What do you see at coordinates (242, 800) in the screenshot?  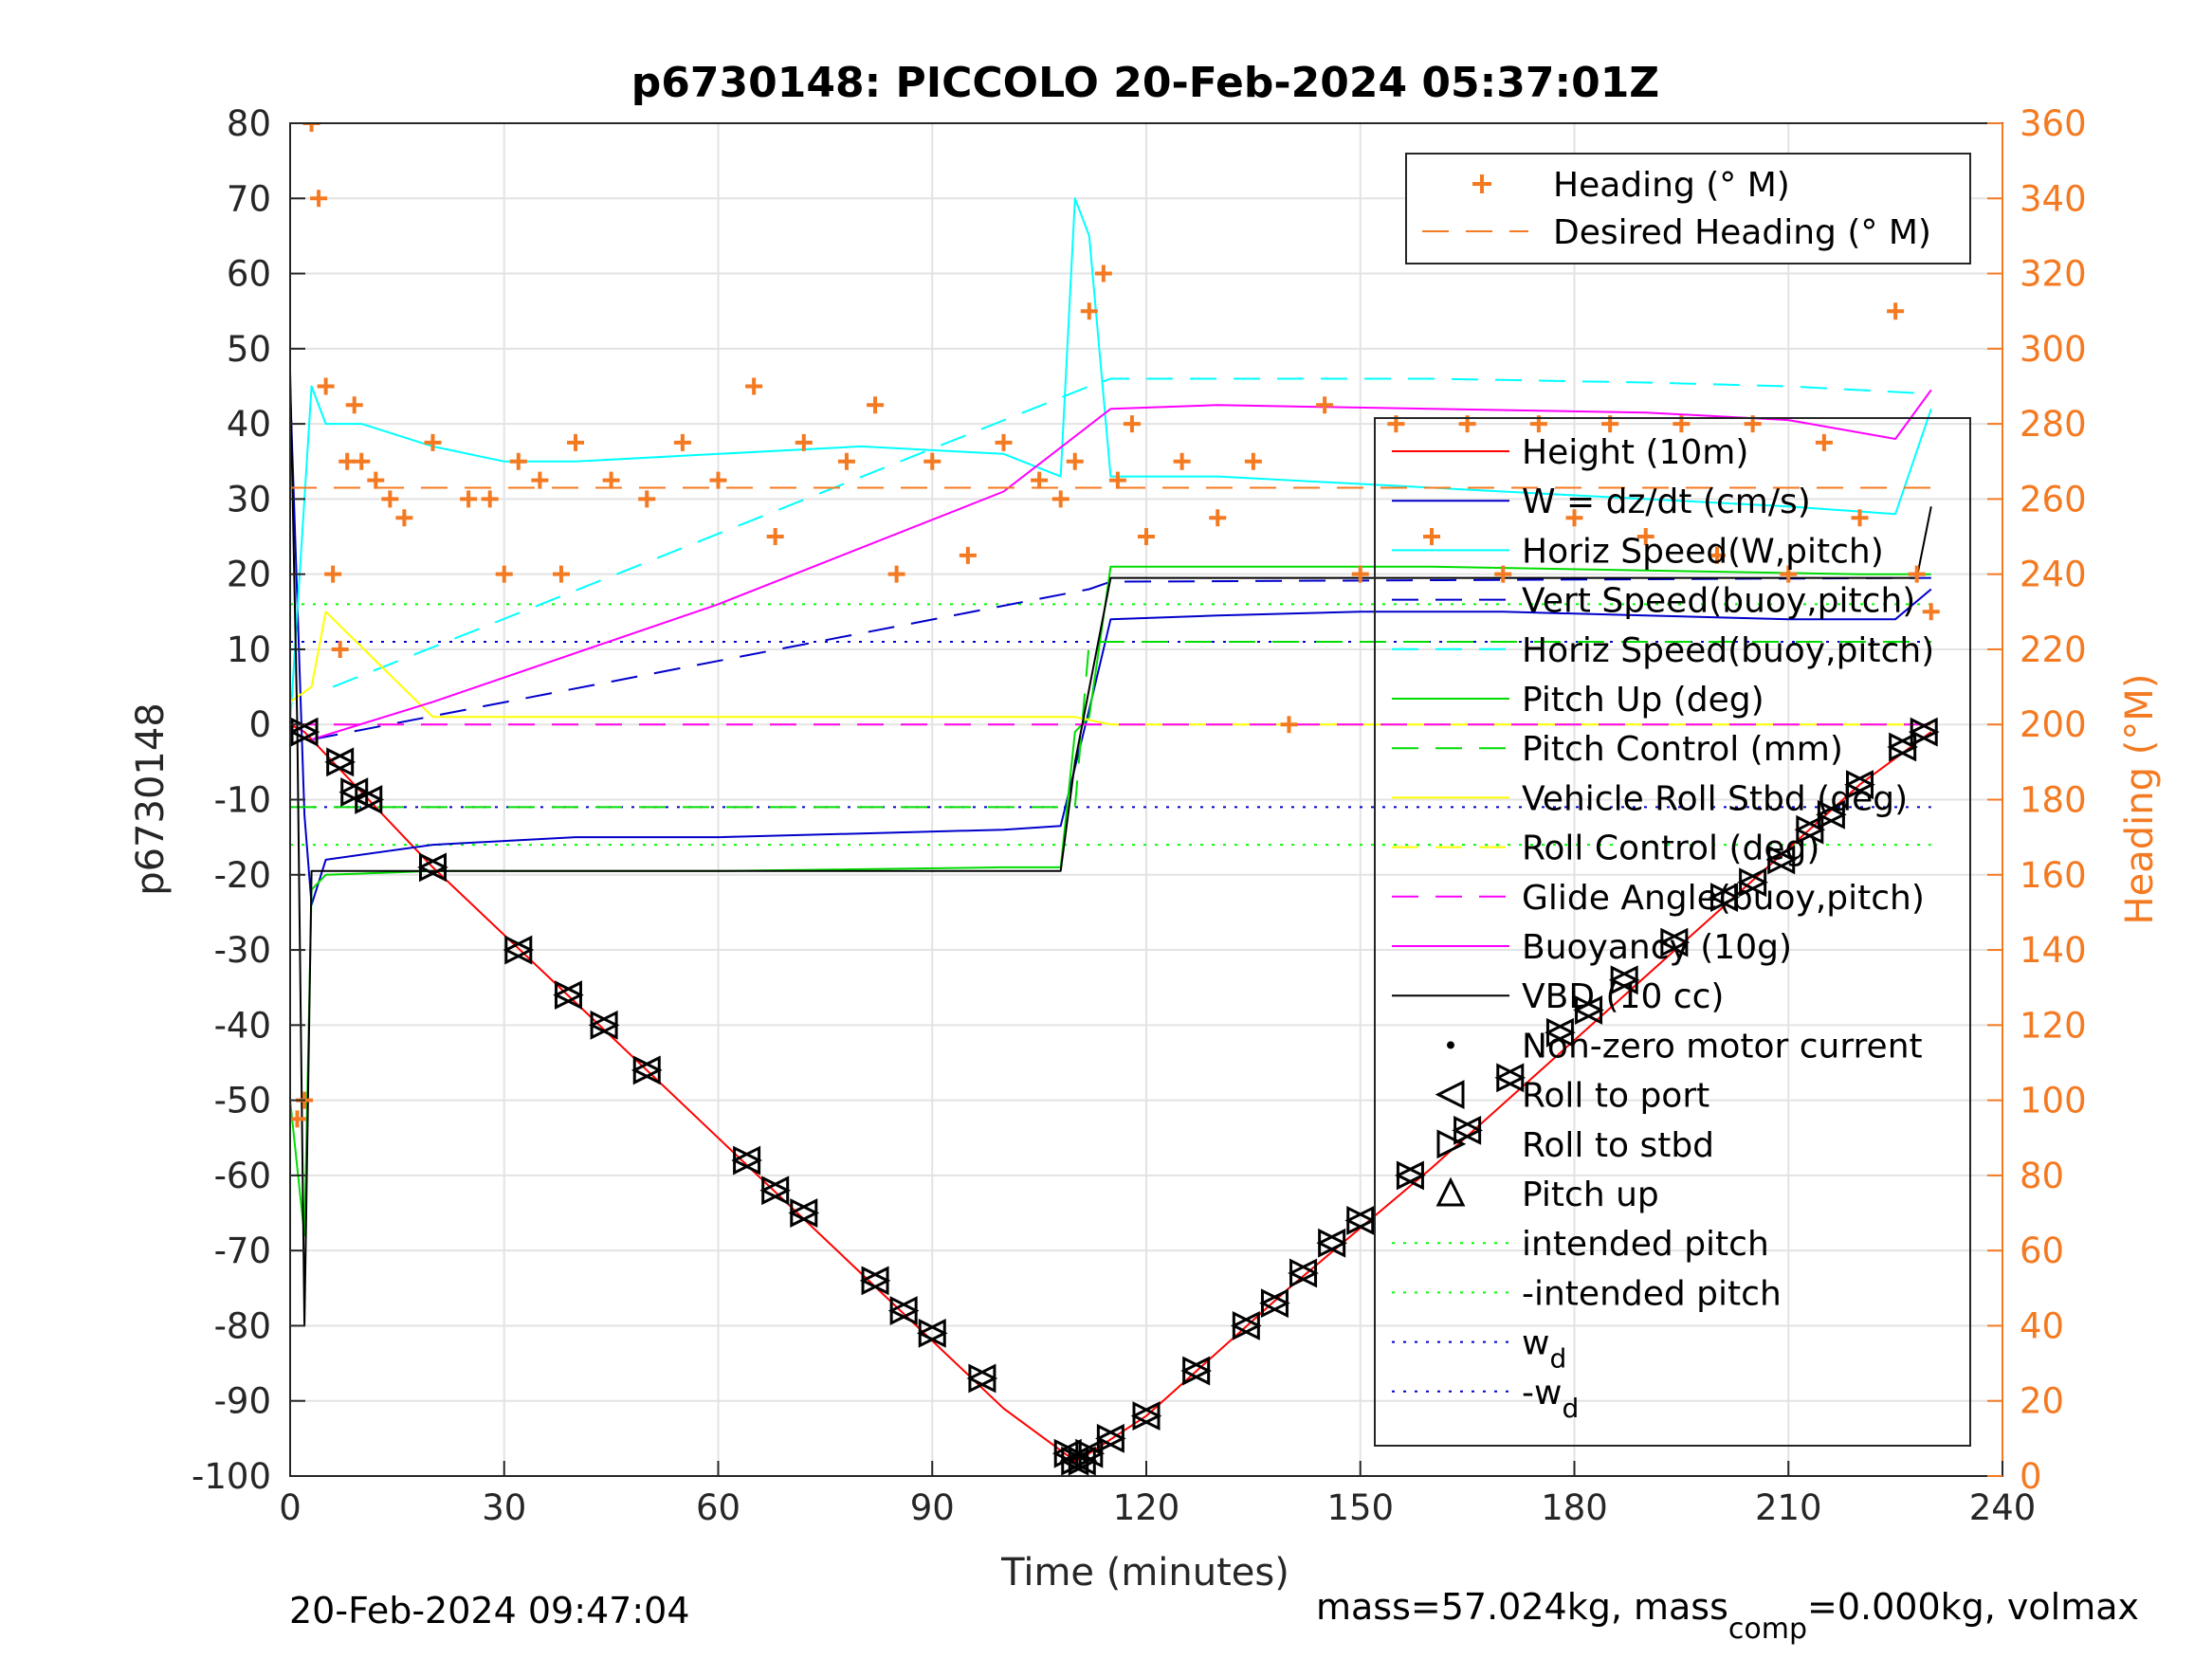 I see `y-tick-label: -10` at bounding box center [242, 800].